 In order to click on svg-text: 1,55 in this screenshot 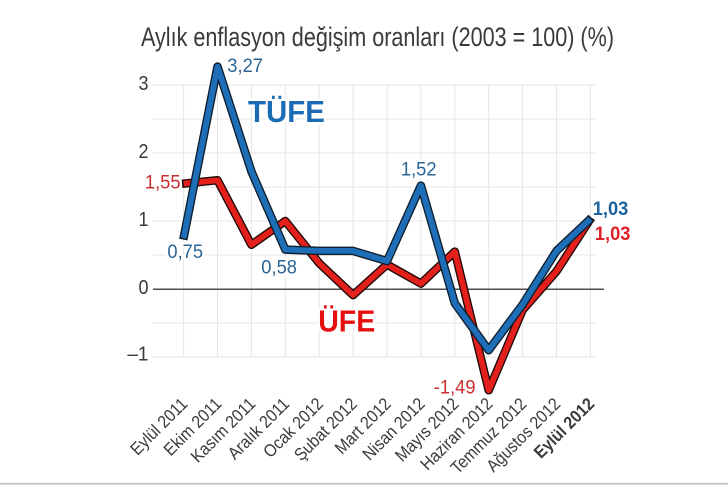, I will do `click(163, 183)`.